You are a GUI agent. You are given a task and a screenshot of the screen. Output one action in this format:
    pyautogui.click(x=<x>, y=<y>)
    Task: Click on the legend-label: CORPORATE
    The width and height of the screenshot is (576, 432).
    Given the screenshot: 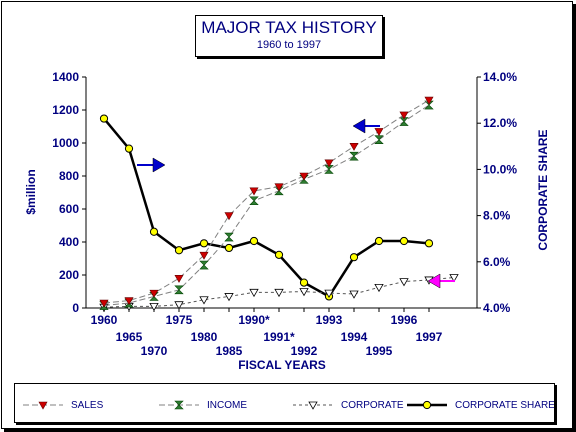 What is the action you would take?
    pyautogui.click(x=372, y=405)
    